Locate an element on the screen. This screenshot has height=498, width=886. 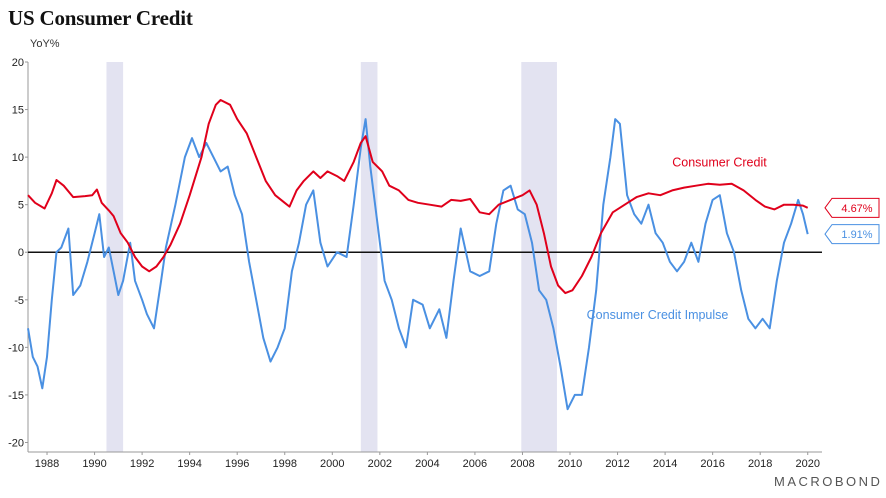
y-tick-label: -15 is located at coordinates (16, 396).